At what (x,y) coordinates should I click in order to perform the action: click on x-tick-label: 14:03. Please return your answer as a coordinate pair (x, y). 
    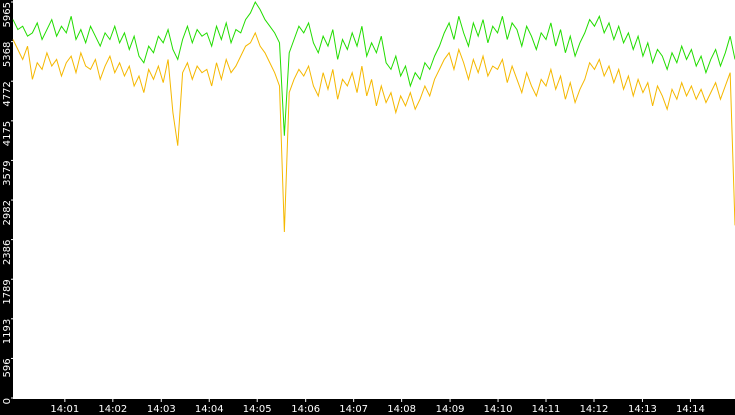
    Looking at the image, I should click on (161, 409).